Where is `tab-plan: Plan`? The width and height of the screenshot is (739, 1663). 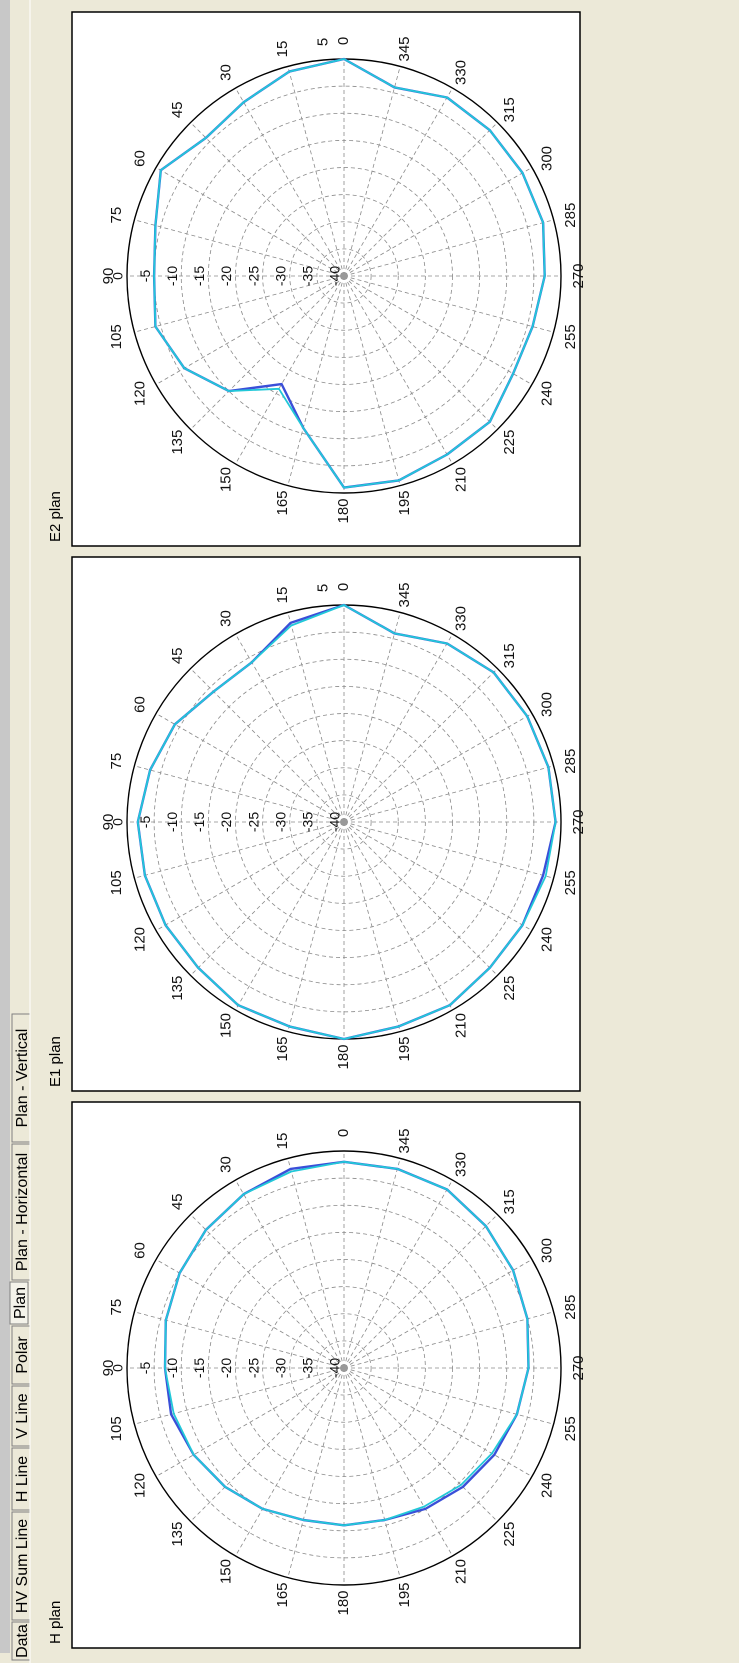
tab-plan: Plan is located at coordinates (19, 1303).